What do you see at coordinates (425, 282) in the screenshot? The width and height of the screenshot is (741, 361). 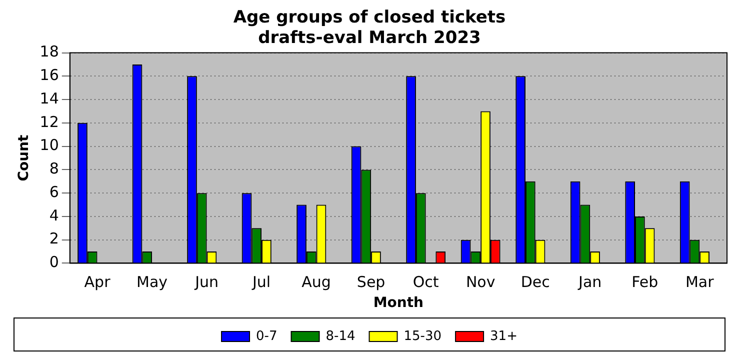 I see `x-tick-label: Oct` at bounding box center [425, 282].